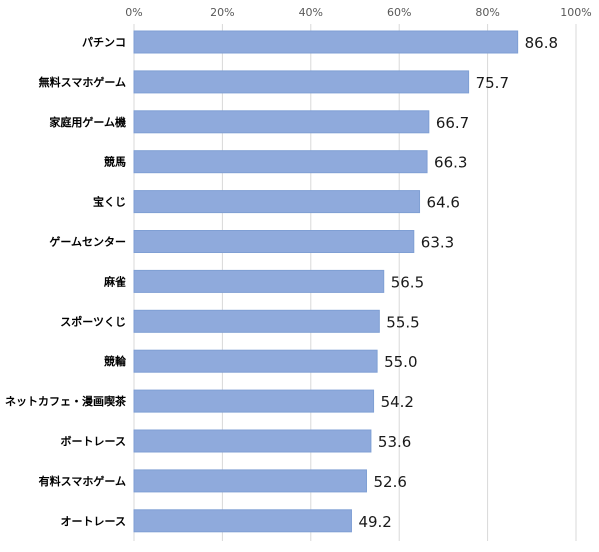 This screenshot has width=599, height=552. I want to click on category-label: 家庭用ゲーム機, so click(87, 122).